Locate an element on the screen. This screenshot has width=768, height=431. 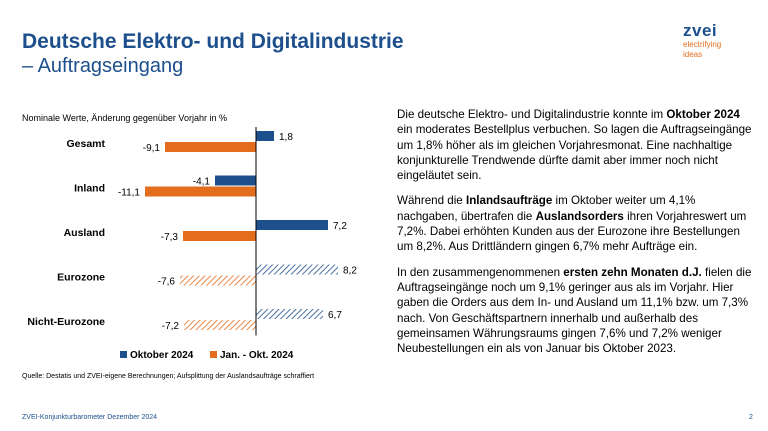
logo-tagline-2: ideas is located at coordinates (693, 54).